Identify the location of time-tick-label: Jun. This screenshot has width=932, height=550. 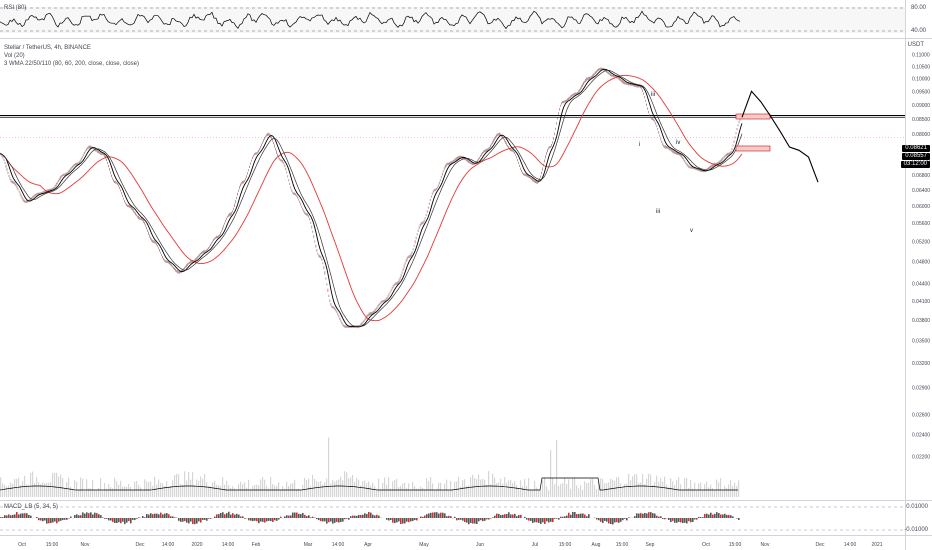
(480, 545).